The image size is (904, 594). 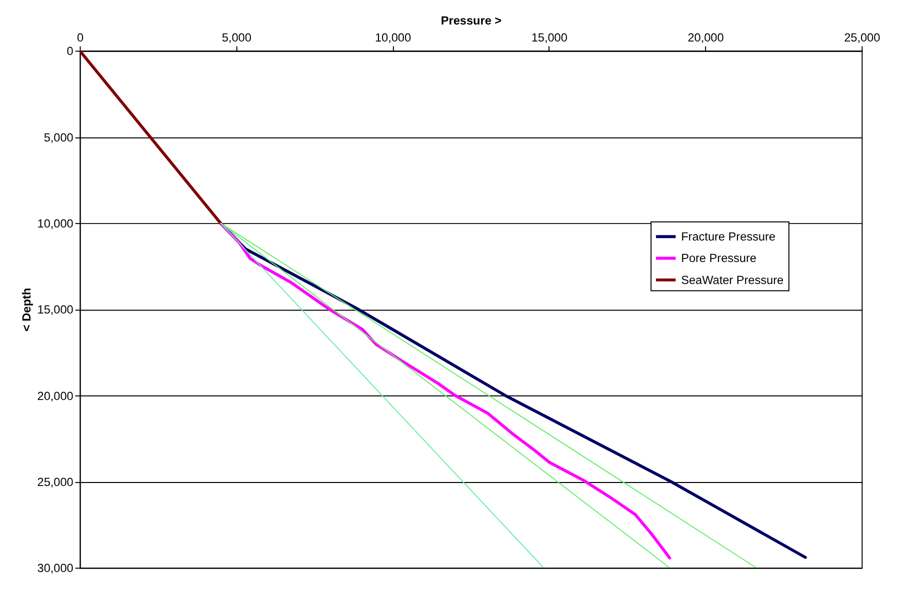 What do you see at coordinates (55, 309) in the screenshot?
I see `y-tick-label: 15,000` at bounding box center [55, 309].